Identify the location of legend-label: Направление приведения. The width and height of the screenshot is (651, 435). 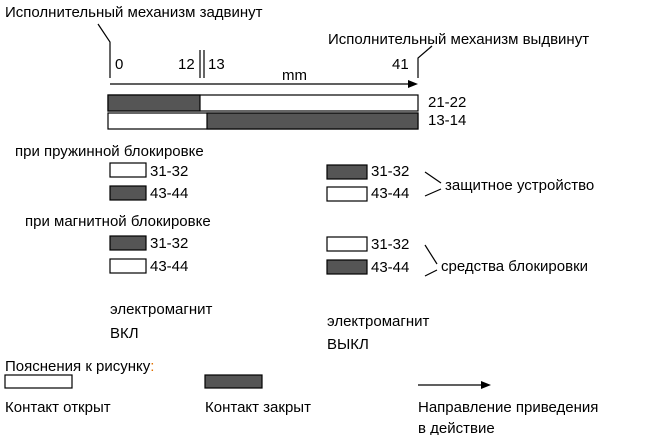
(508, 407).